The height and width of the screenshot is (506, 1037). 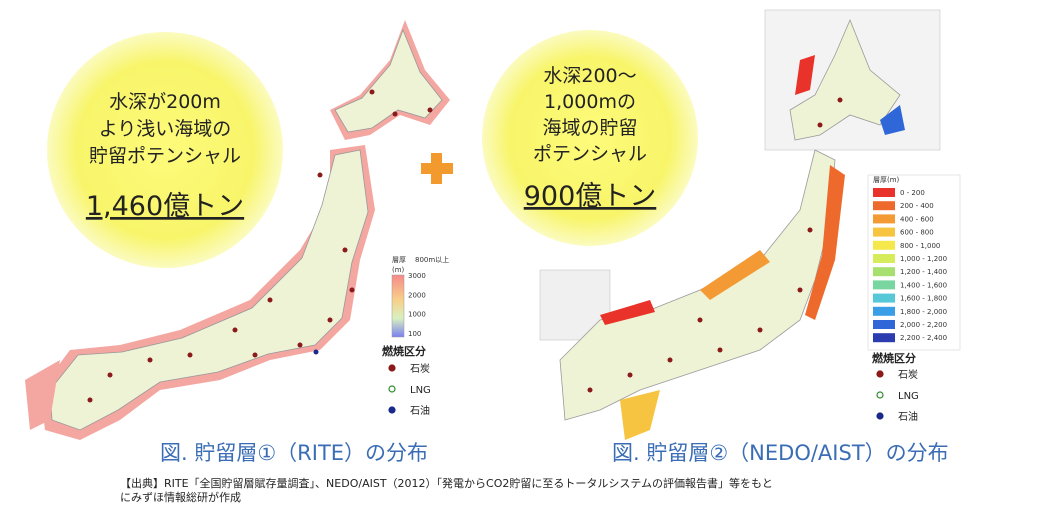 I want to click on left-amount: 1,460億トン, so click(x=165, y=206).